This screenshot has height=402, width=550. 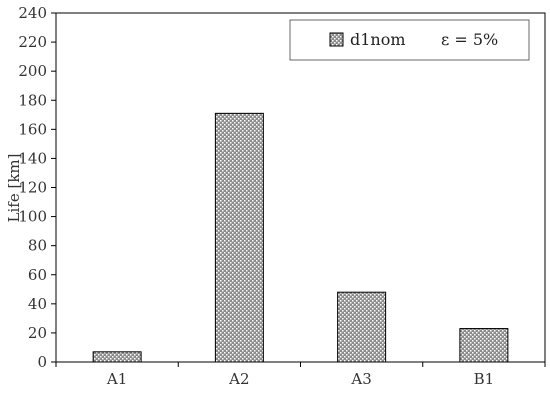 I want to click on y-tick-label: 100, so click(x=32, y=217).